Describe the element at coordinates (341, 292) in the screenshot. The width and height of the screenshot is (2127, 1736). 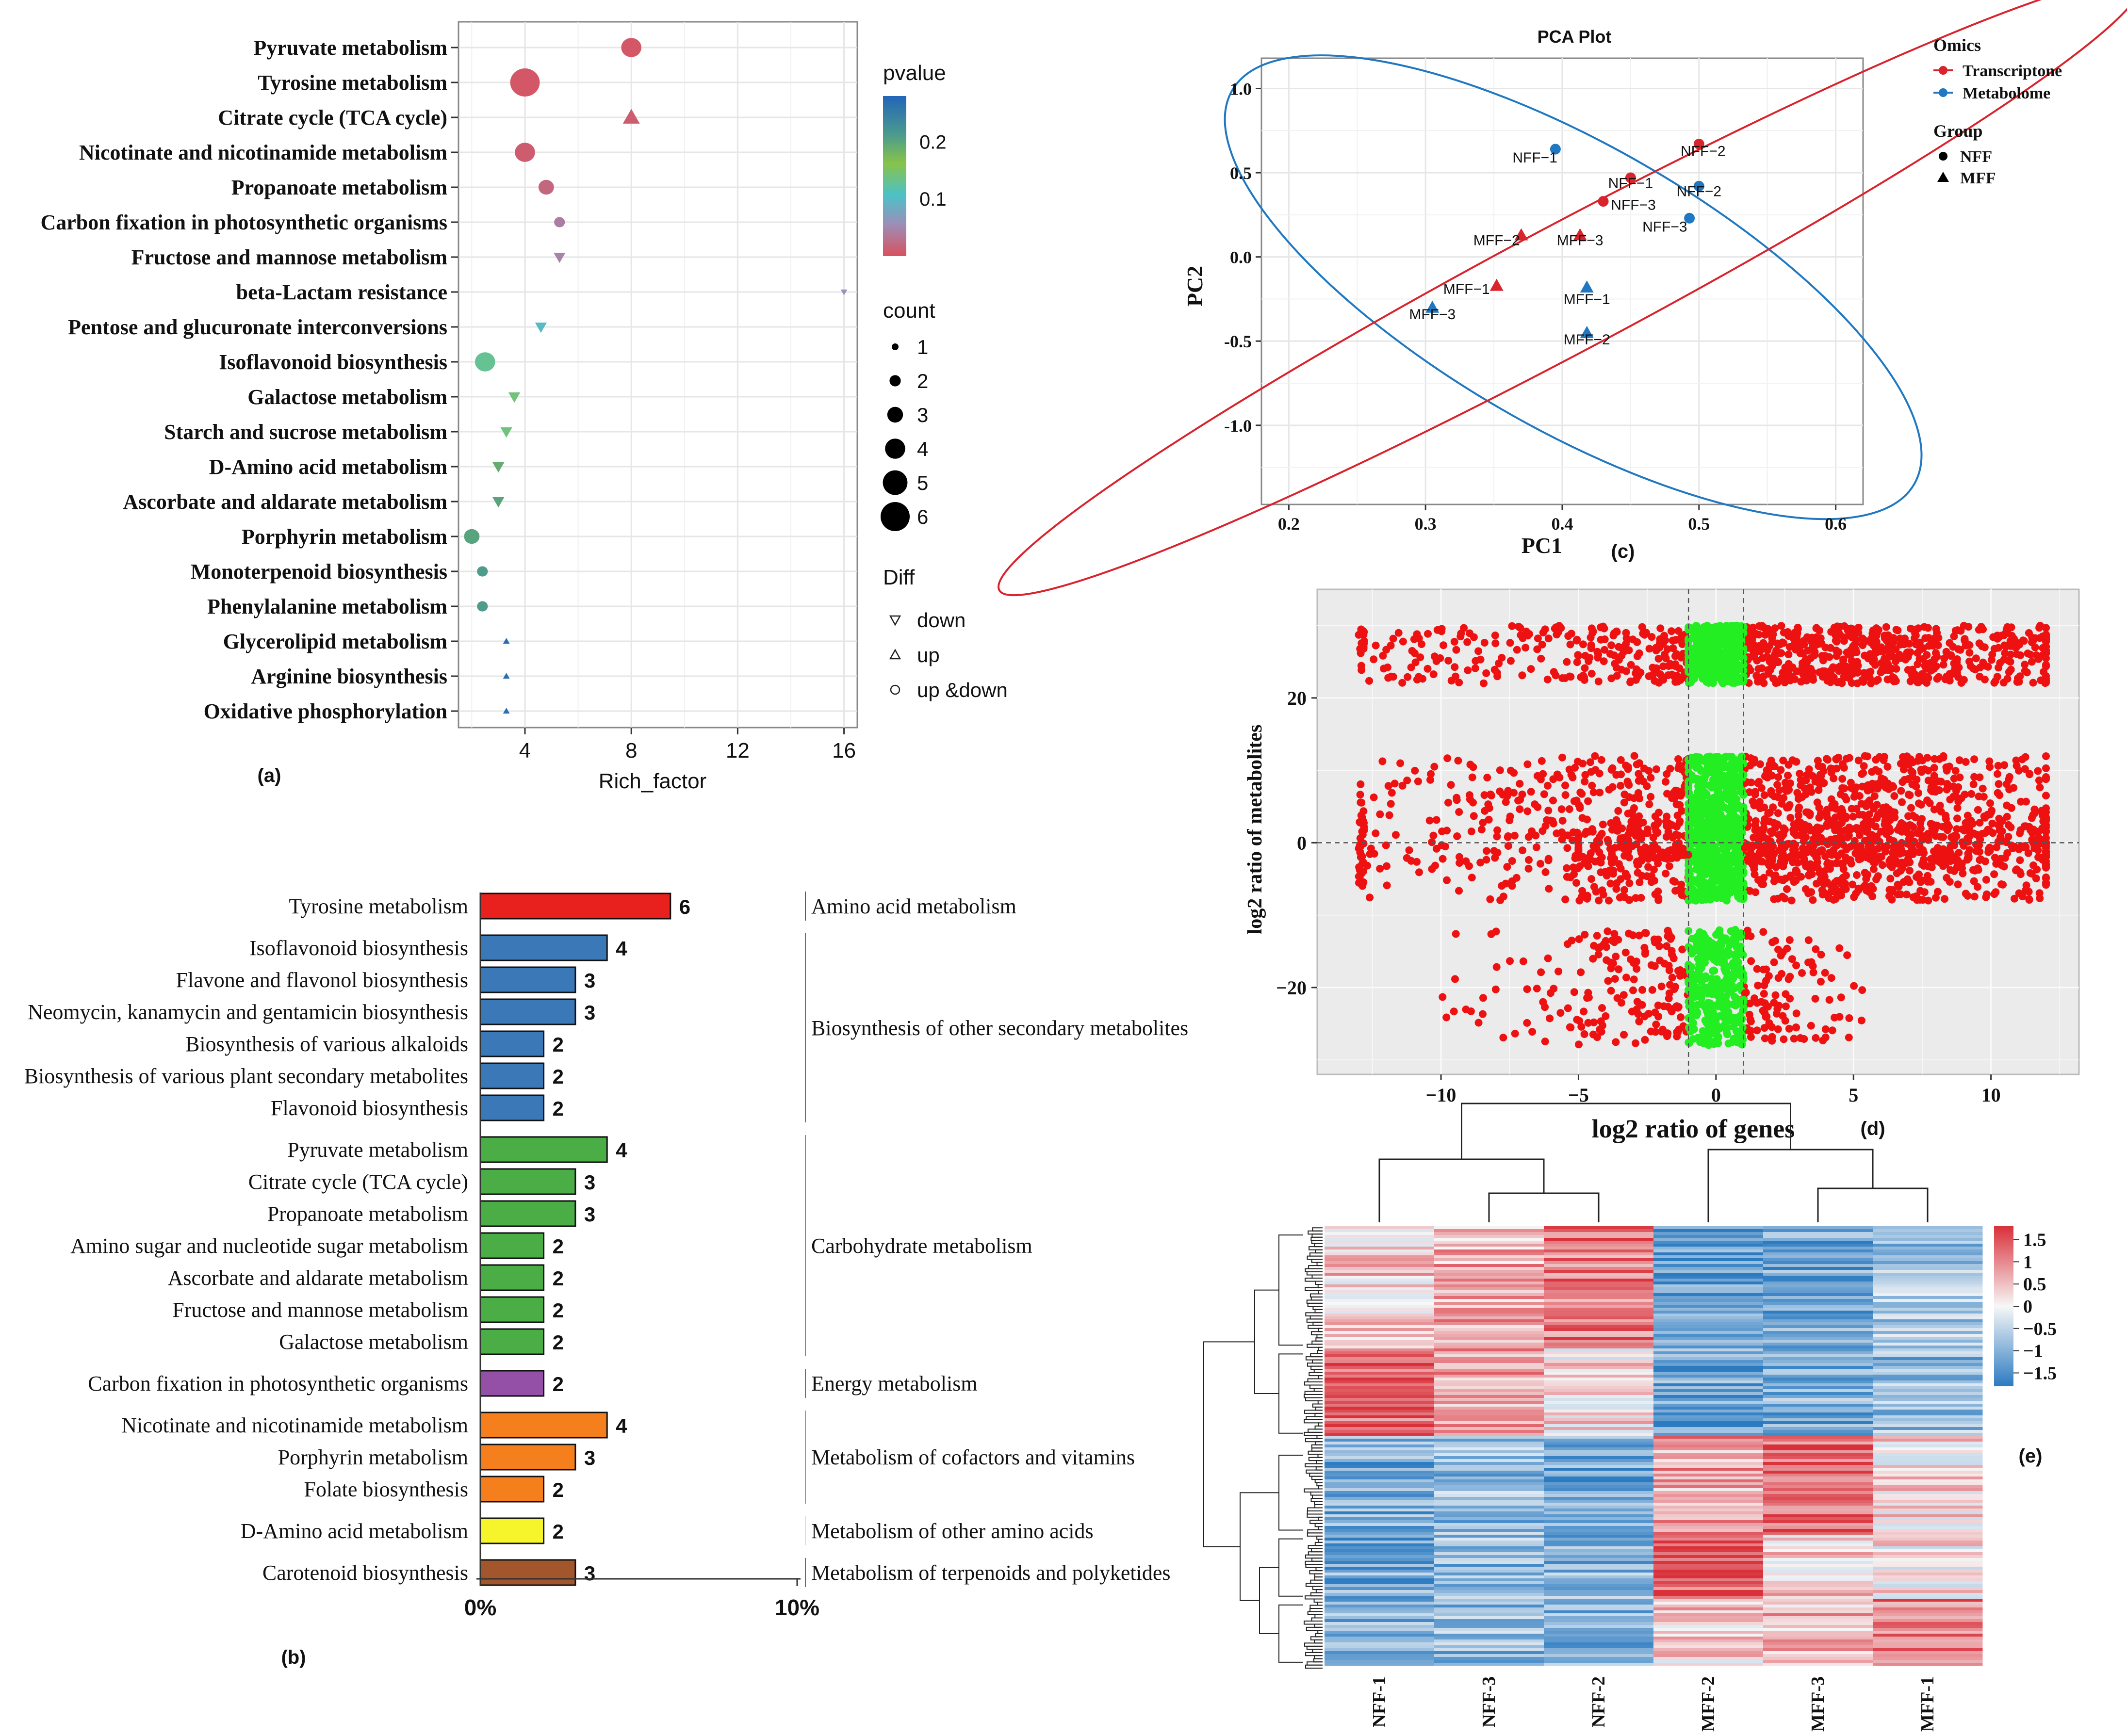
I see `panel-a-pathway-label: beta-Lactam resistance` at that location.